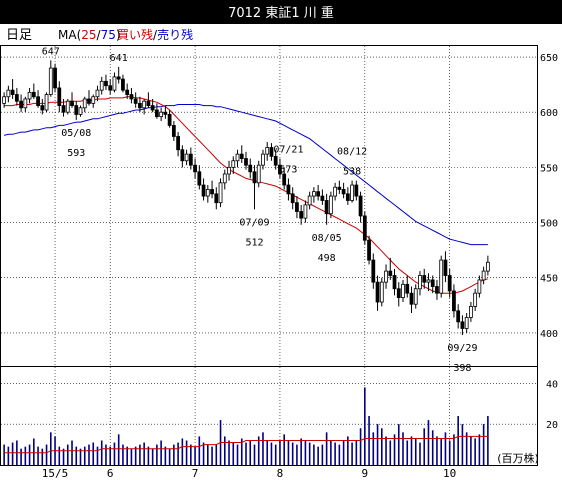 The image size is (562, 480). What do you see at coordinates (352, 152) in the screenshot?
I see `annotation-text: 08/12` at bounding box center [352, 152].